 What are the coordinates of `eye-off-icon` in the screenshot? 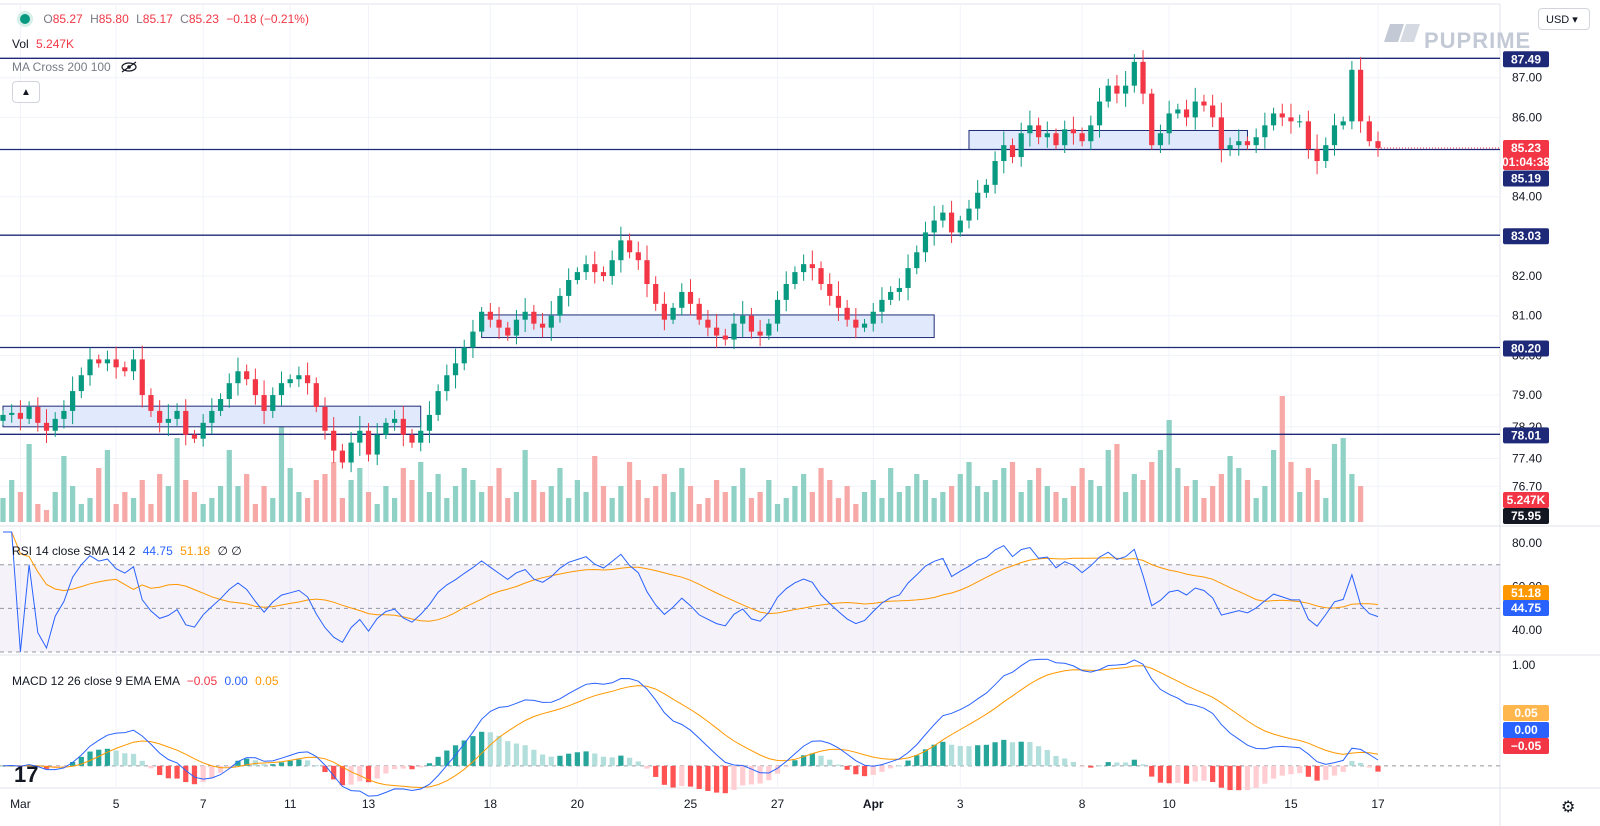 It's located at (129, 67).